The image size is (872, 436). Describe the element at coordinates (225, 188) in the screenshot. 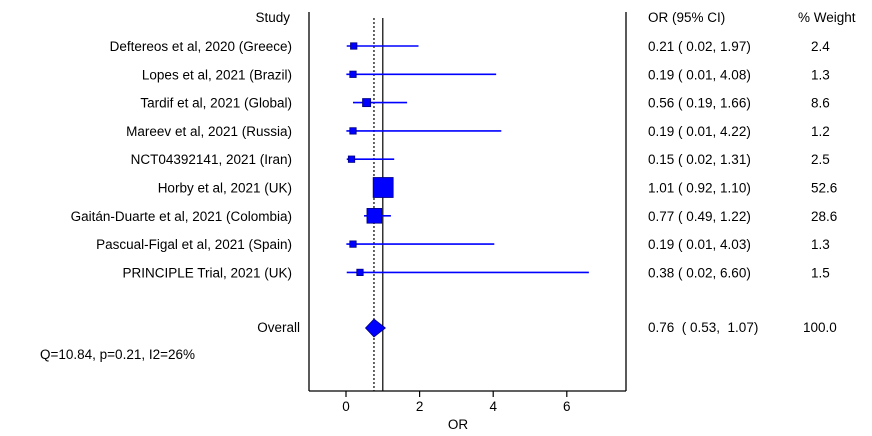

I see `study-label: Horby et al, 2021 (UK)` at that location.